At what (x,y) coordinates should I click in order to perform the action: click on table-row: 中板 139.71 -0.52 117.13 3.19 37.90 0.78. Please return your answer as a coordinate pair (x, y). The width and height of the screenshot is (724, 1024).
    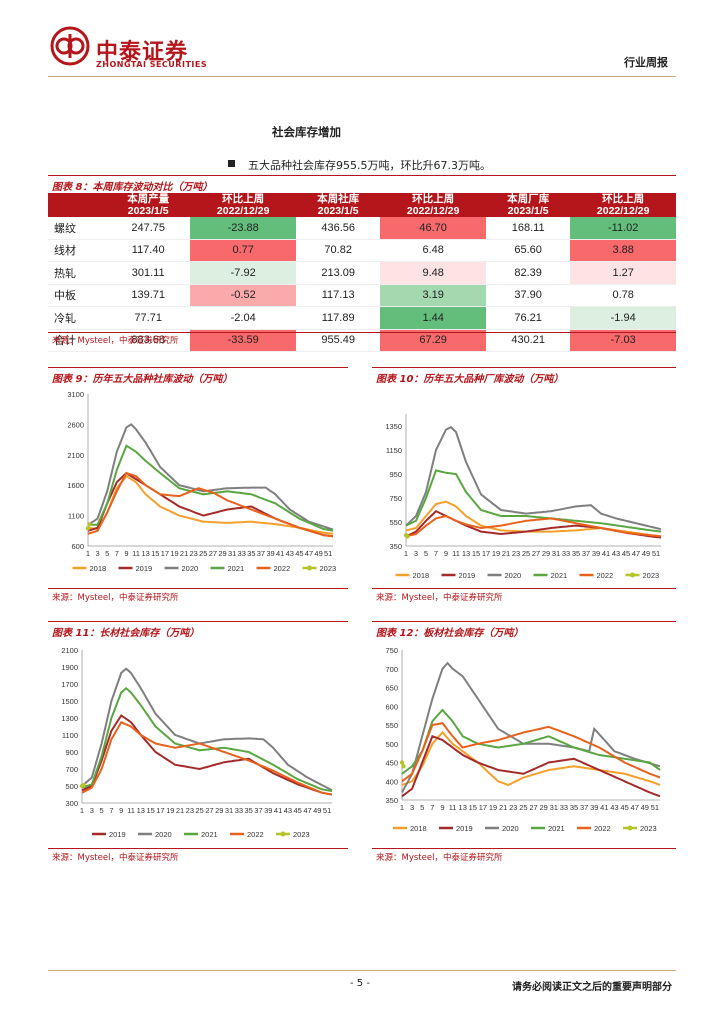
    Looking at the image, I should click on (362, 295).